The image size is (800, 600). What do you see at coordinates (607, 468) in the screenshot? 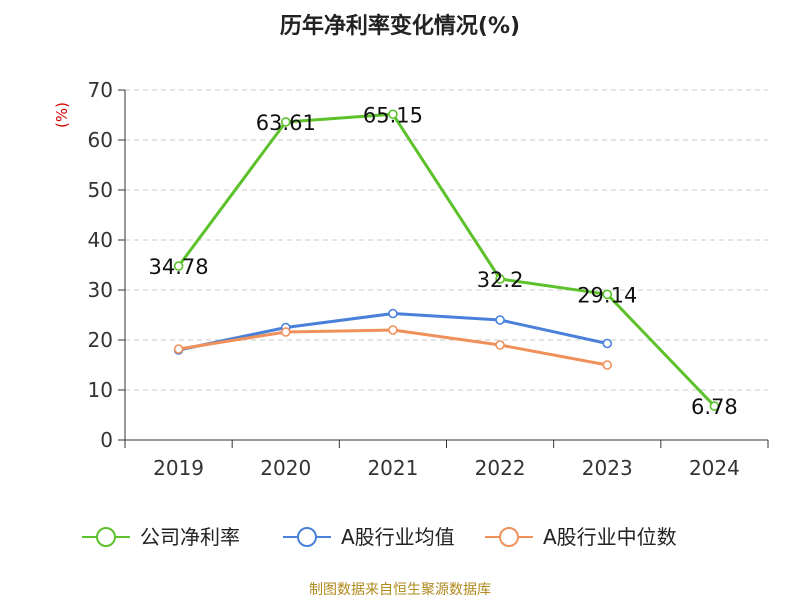
I see `x-tick-label: 2023` at bounding box center [607, 468].